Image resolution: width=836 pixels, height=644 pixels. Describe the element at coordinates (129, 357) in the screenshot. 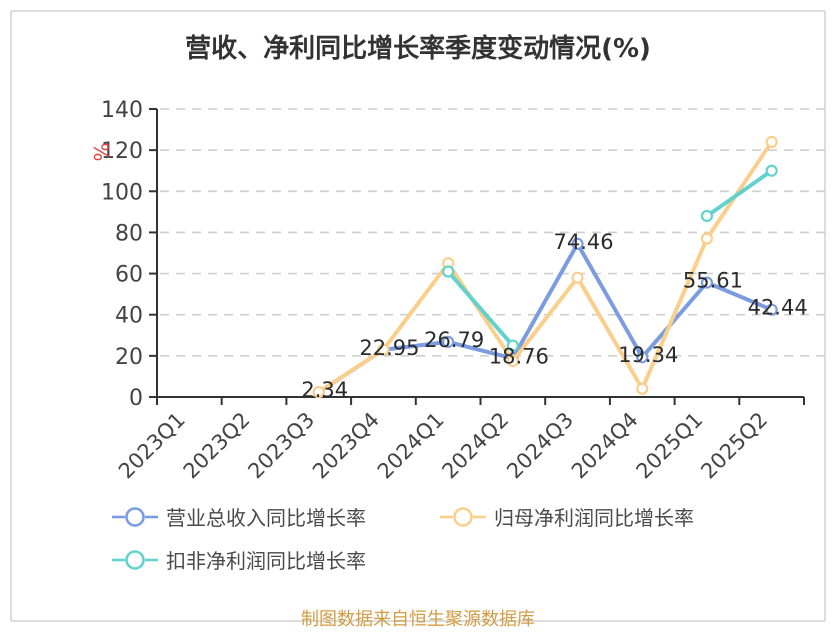

I see `y-tick-label: 20` at that location.